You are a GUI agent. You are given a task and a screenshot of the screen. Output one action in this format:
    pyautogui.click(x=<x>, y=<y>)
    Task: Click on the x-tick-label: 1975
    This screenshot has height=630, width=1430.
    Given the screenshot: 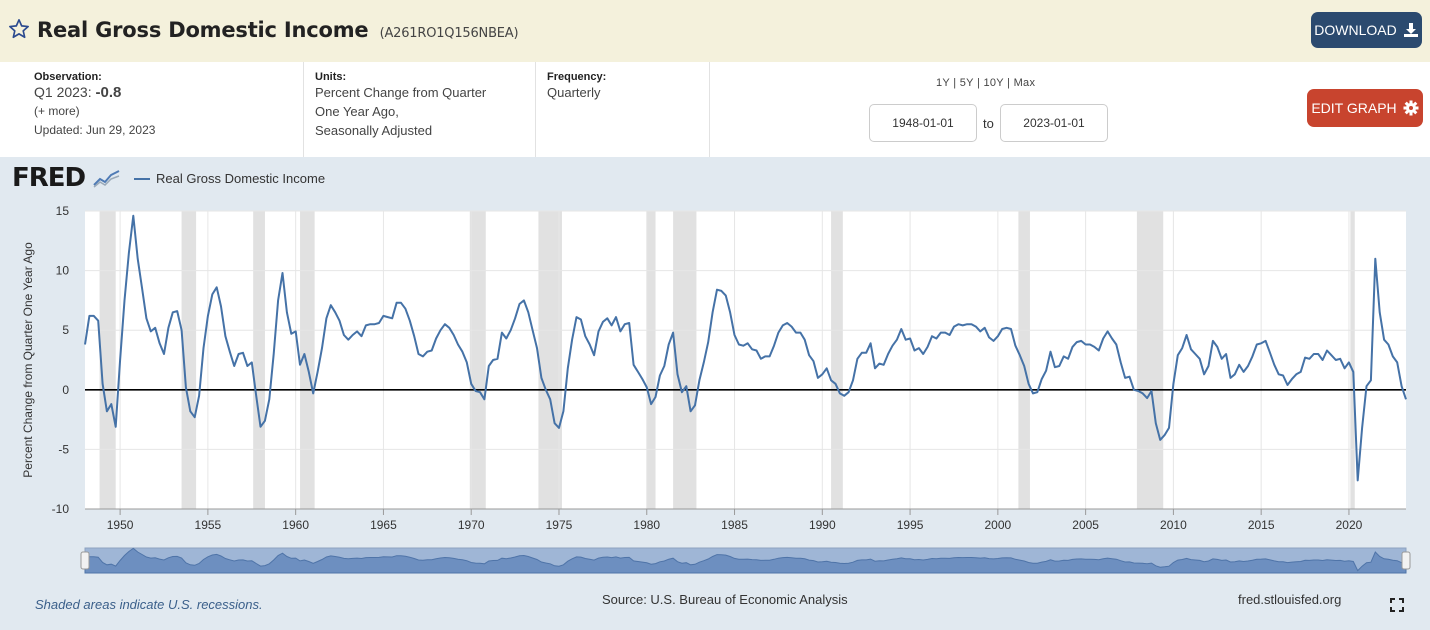 What is the action you would take?
    pyautogui.click(x=559, y=525)
    